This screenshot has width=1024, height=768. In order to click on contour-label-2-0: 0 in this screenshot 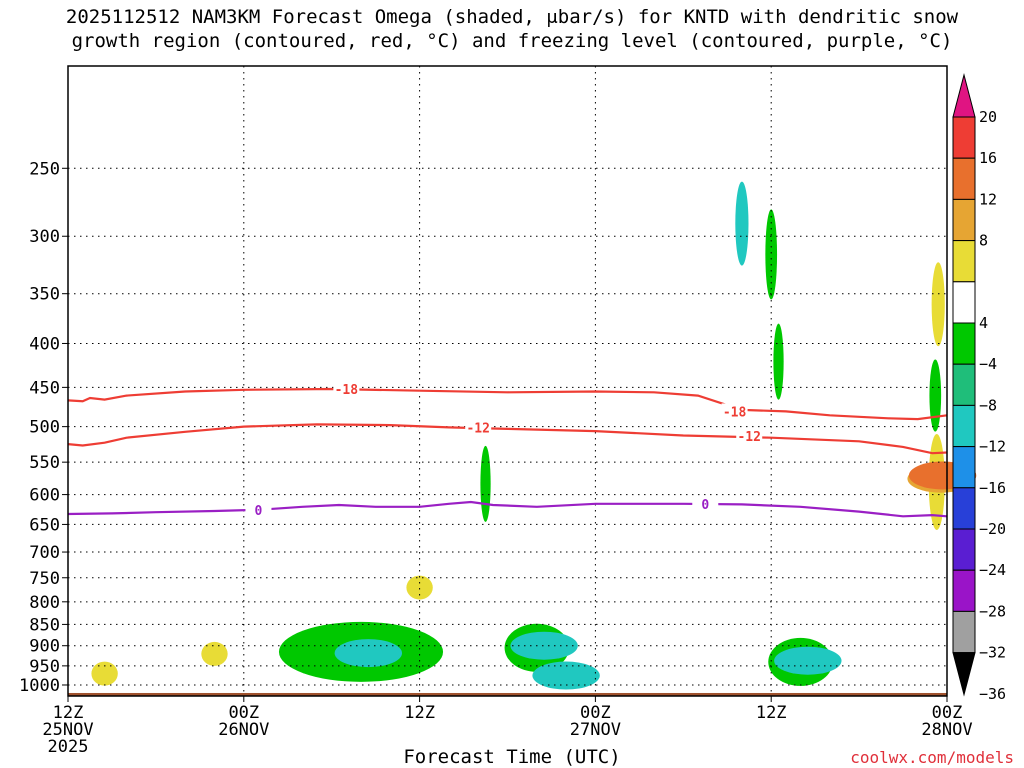, I will do `click(259, 511)`.